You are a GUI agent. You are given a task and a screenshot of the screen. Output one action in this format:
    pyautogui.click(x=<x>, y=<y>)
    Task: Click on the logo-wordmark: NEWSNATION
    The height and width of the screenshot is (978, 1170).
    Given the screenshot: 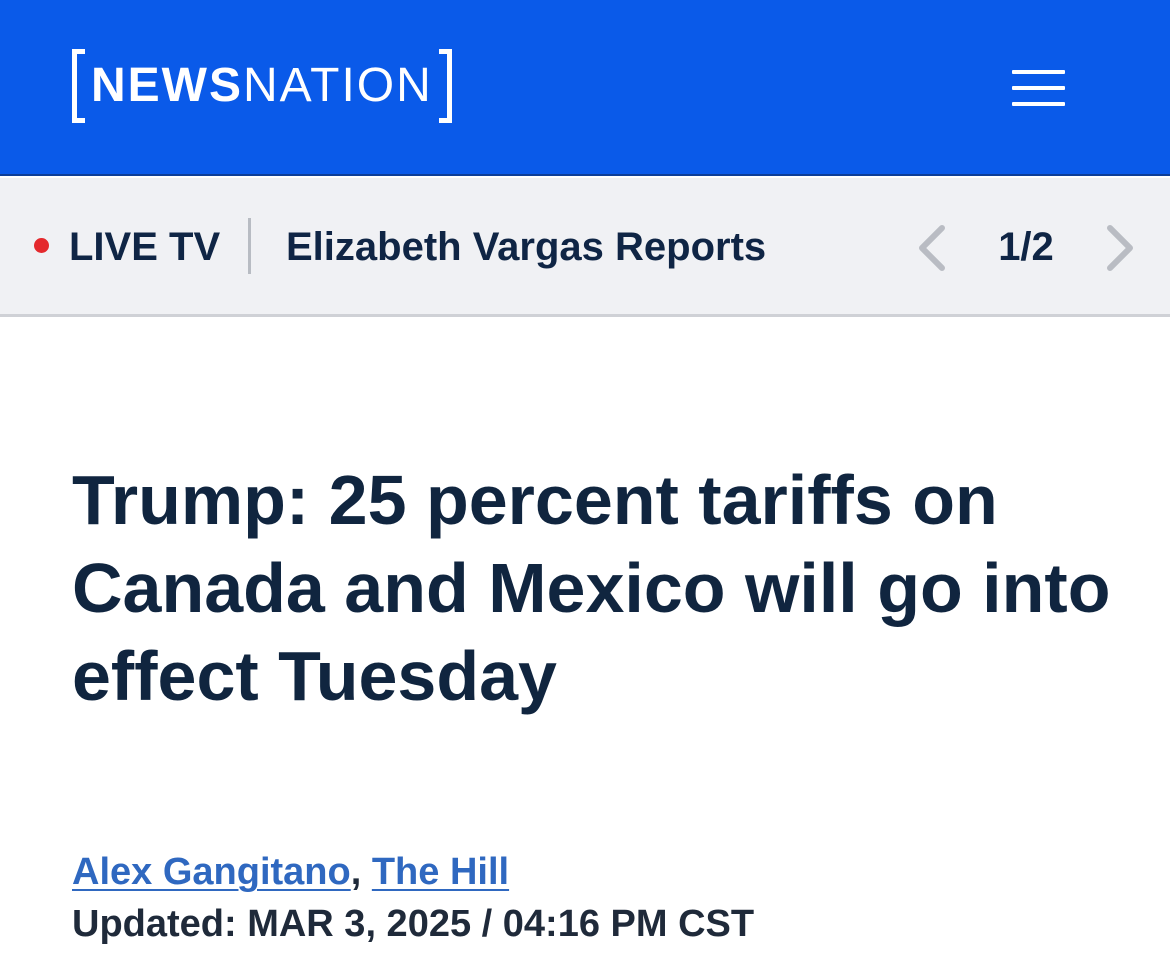 What is the action you would take?
    pyautogui.click(x=262, y=86)
    